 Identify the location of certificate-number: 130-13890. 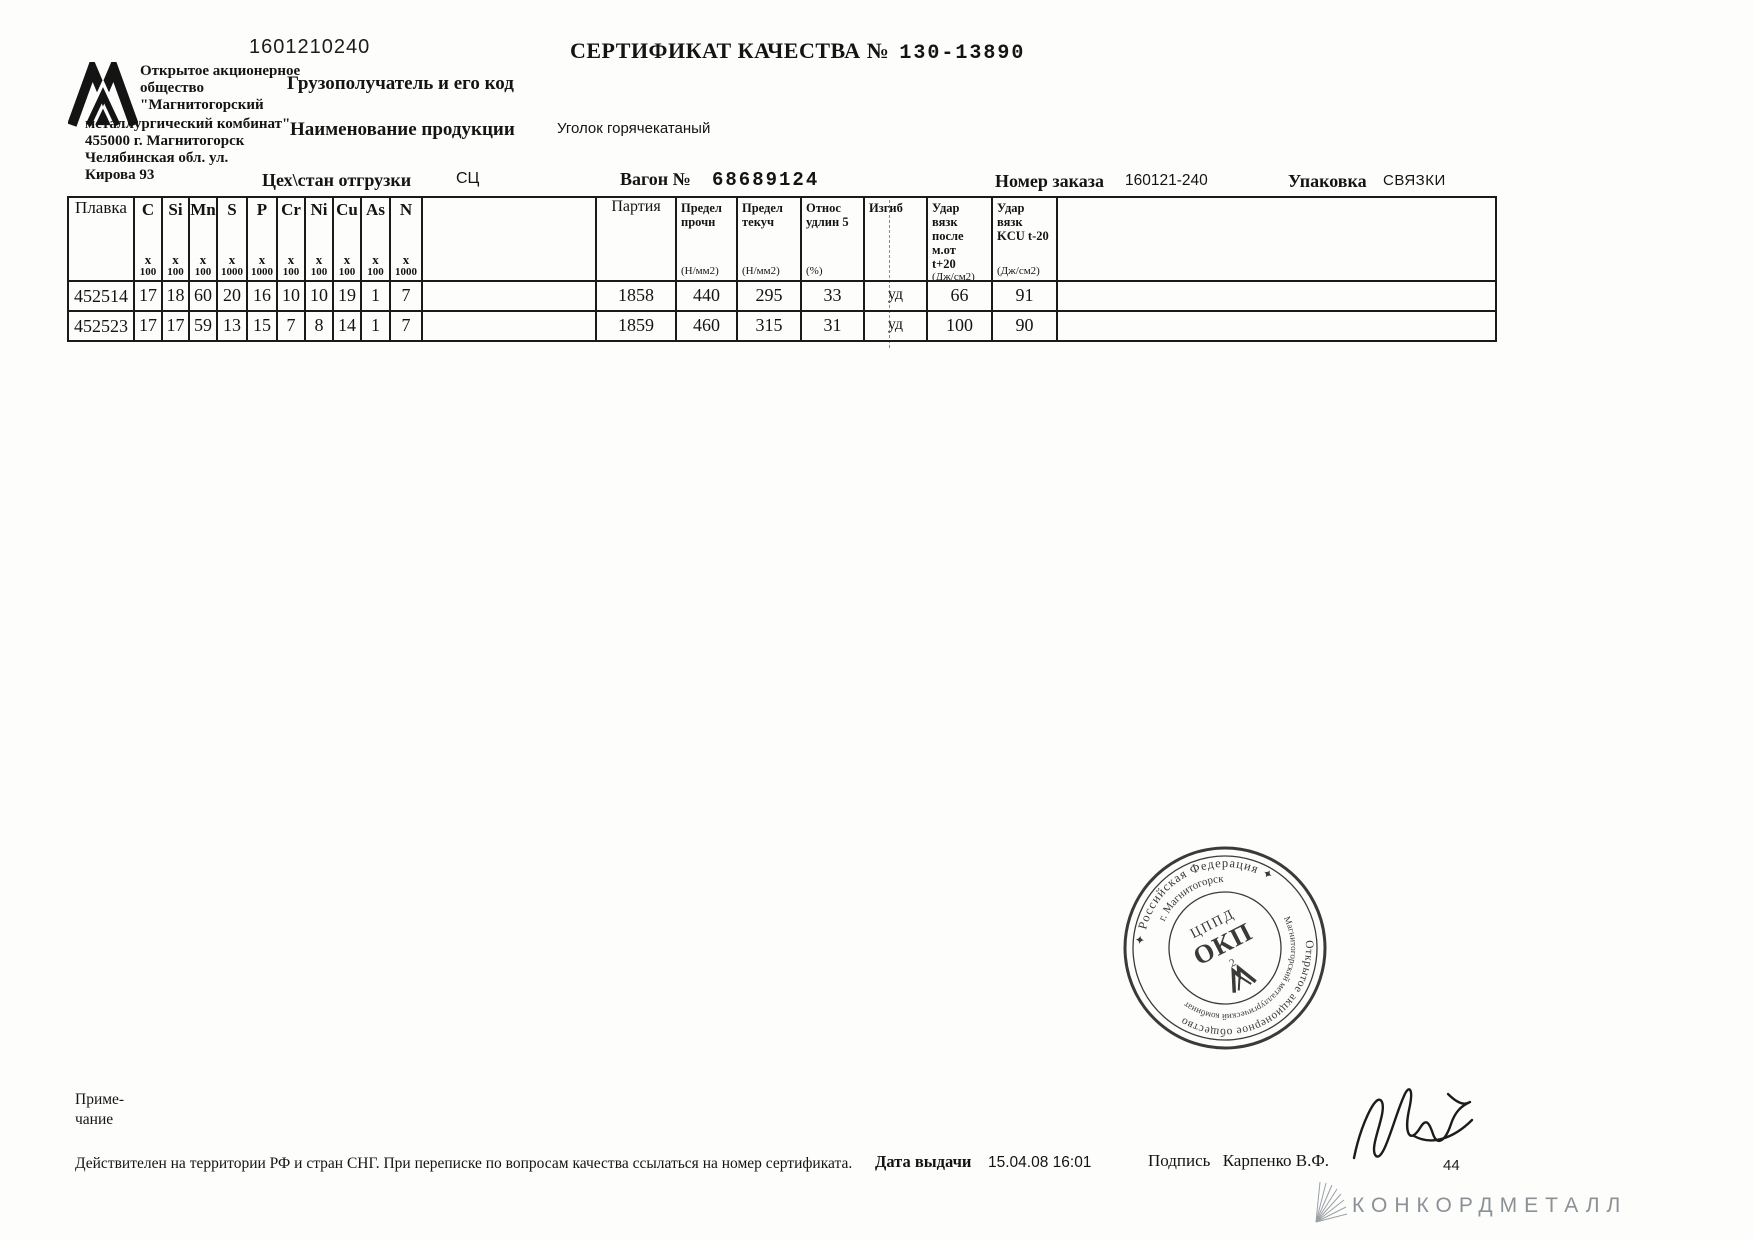
(962, 53).